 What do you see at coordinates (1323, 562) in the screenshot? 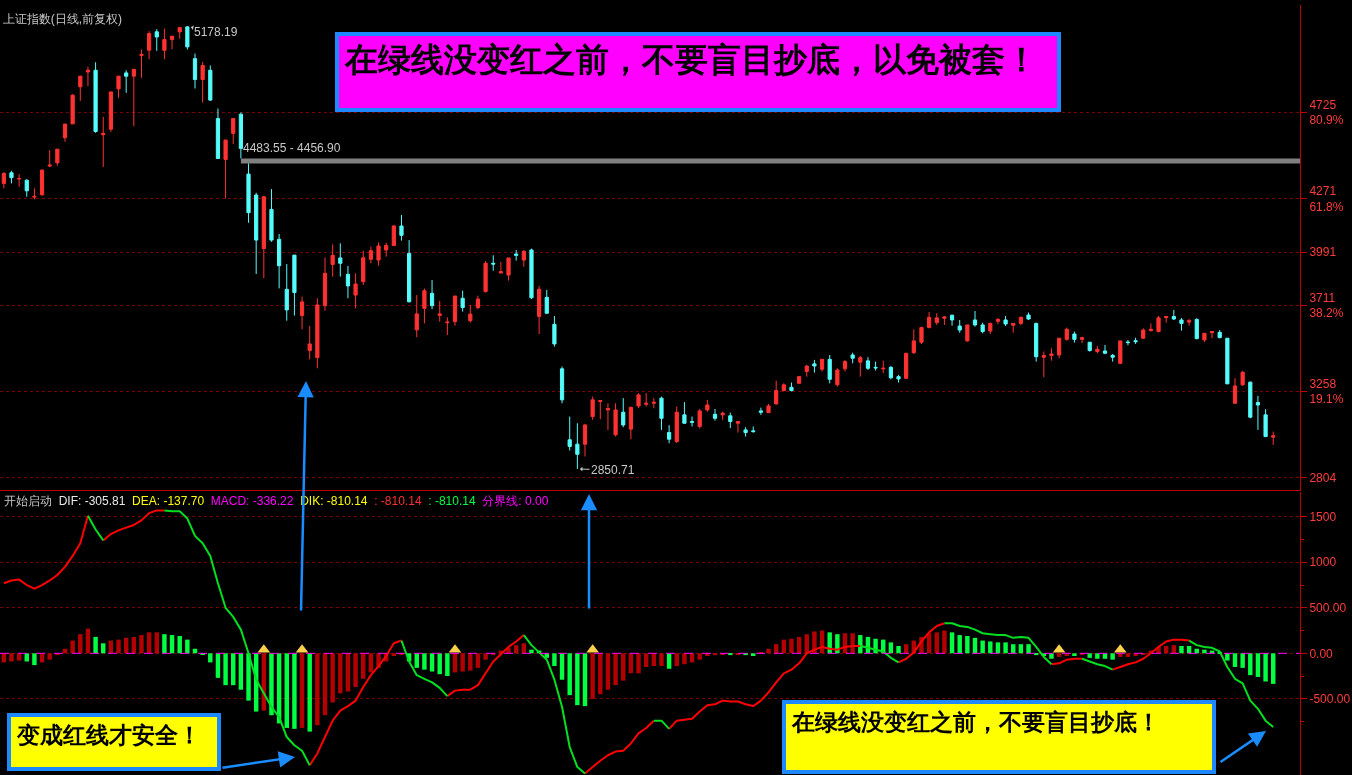
I see `y-tick-label: 1000` at bounding box center [1323, 562].